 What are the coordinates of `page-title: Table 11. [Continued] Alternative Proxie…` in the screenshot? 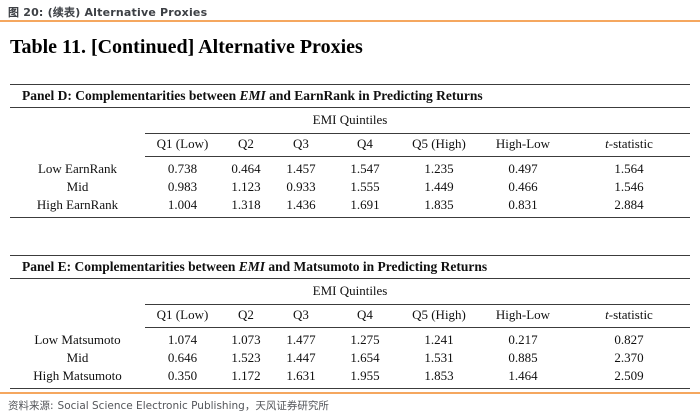 It's located at (186, 47).